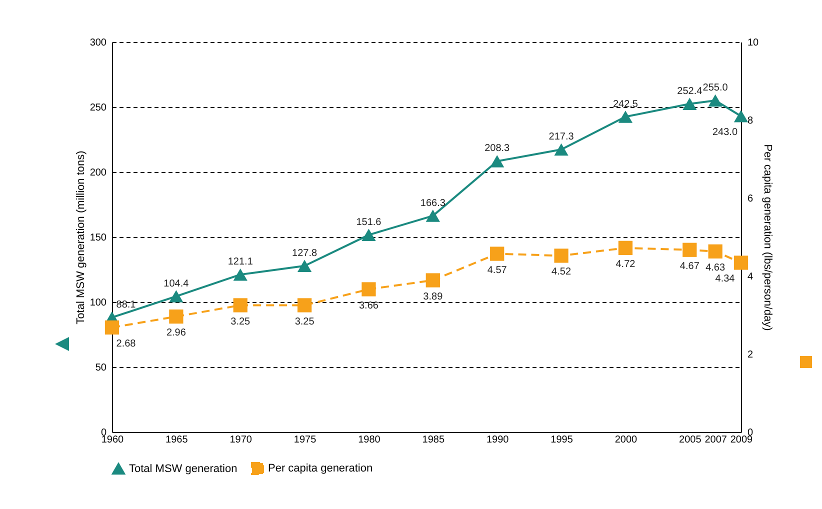  I want to click on x-tick-label: 1990, so click(498, 440).